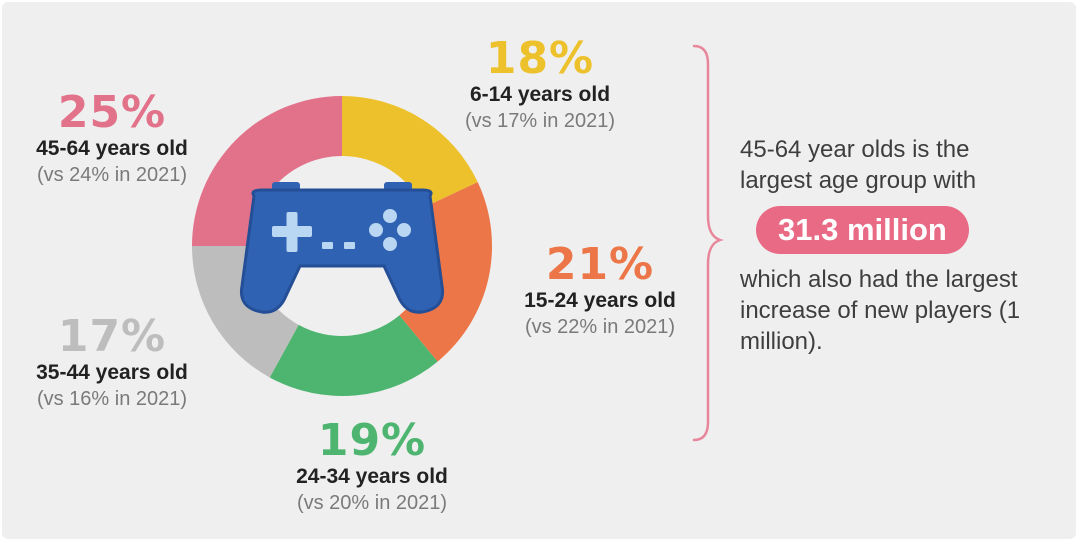 Image resolution: width=1080 pixels, height=543 pixels. What do you see at coordinates (112, 372) in the screenshot?
I see `age-35-44: 35-44 years old` at bounding box center [112, 372].